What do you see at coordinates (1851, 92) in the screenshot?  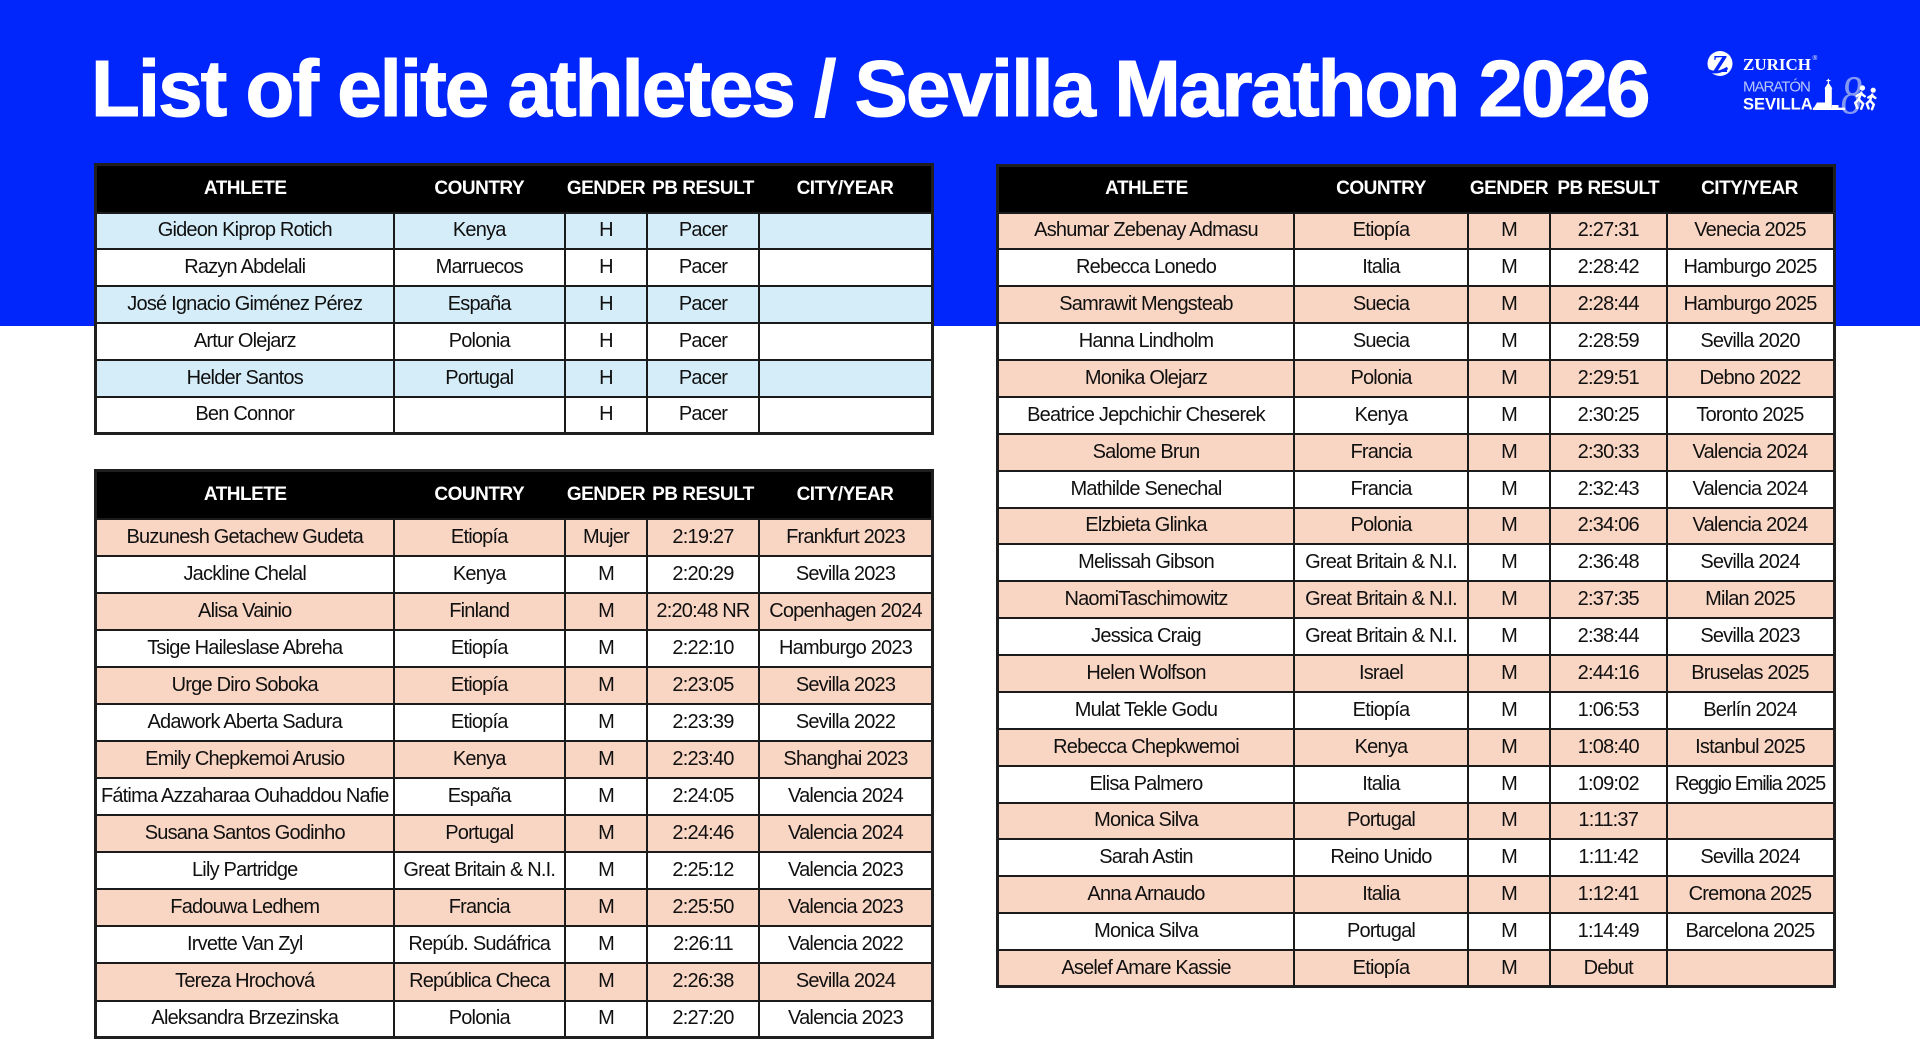 I see `svg-text: 8` at bounding box center [1851, 92].